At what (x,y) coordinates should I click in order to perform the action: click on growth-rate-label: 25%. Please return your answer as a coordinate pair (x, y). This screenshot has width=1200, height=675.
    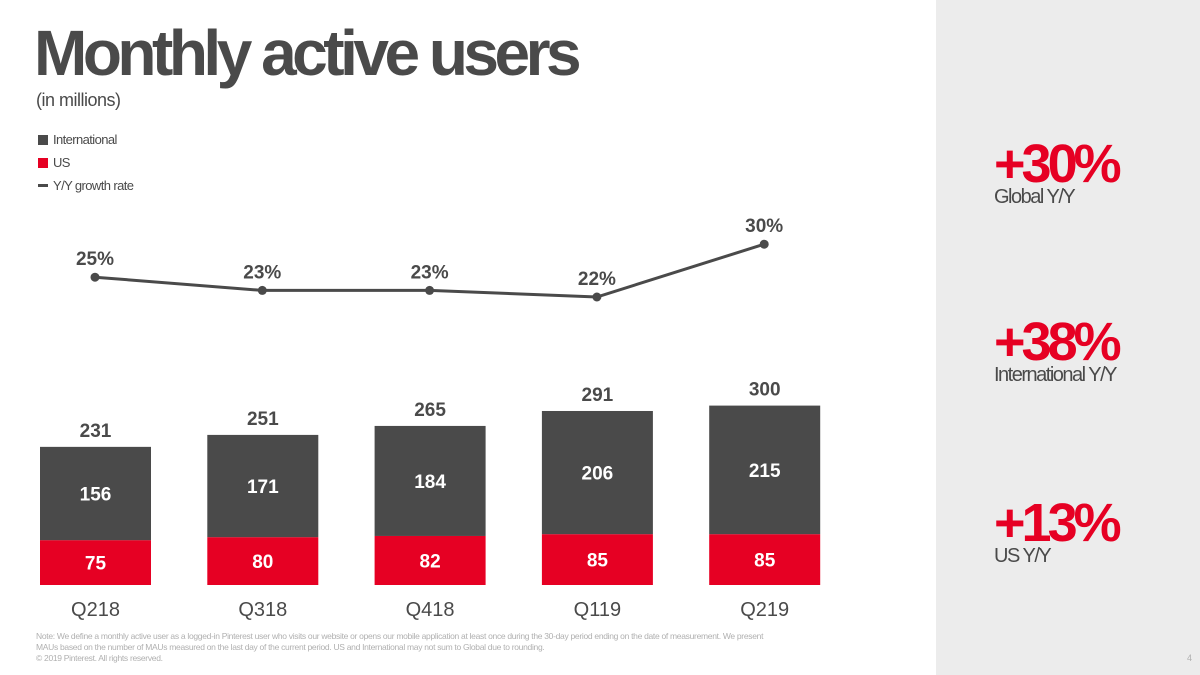
    Looking at the image, I should click on (95, 259).